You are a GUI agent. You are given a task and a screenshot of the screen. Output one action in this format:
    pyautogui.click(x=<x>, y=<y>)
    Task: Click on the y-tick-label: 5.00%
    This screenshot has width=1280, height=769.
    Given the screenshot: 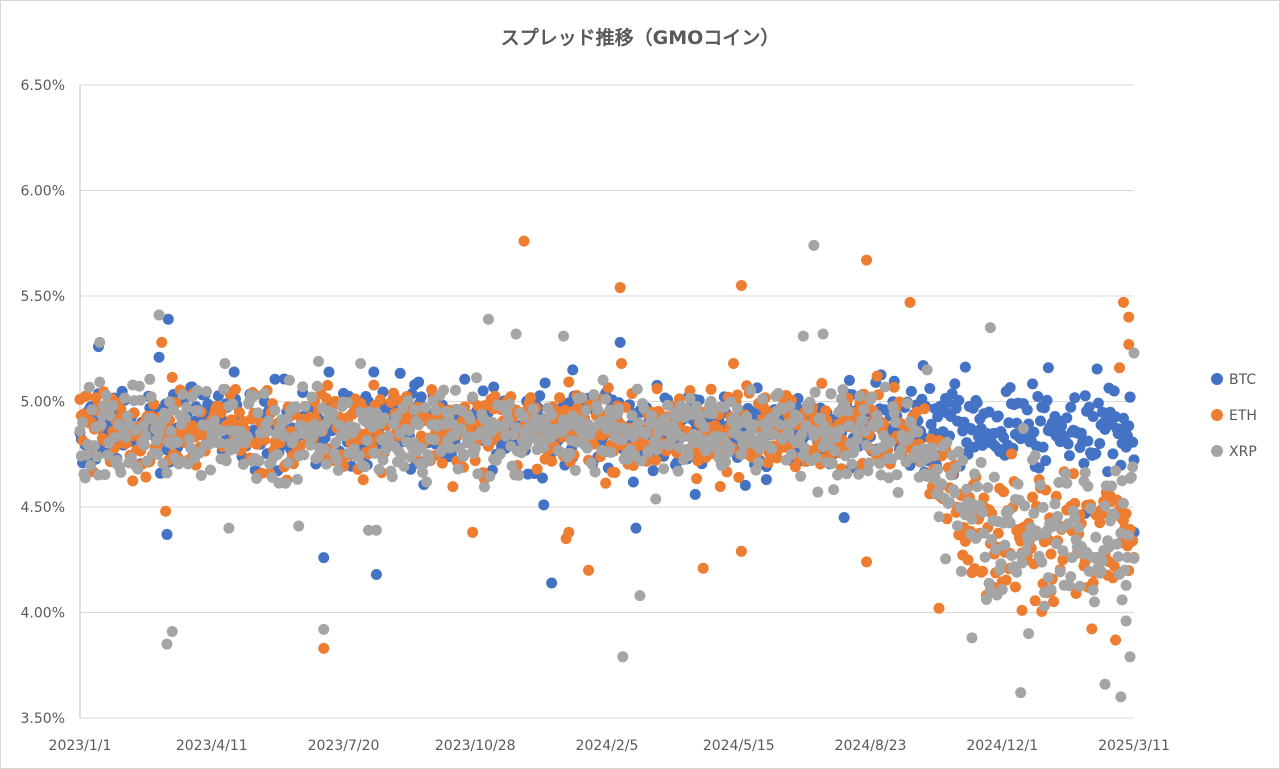 What is the action you would take?
    pyautogui.click(x=43, y=403)
    